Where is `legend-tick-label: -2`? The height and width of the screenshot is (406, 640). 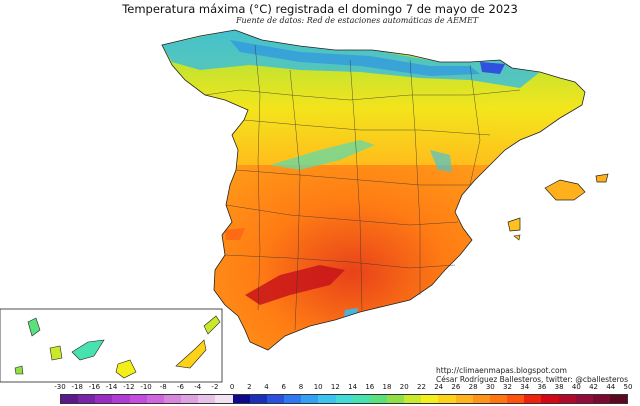 legend-tick-label: -2 is located at coordinates (215, 387).